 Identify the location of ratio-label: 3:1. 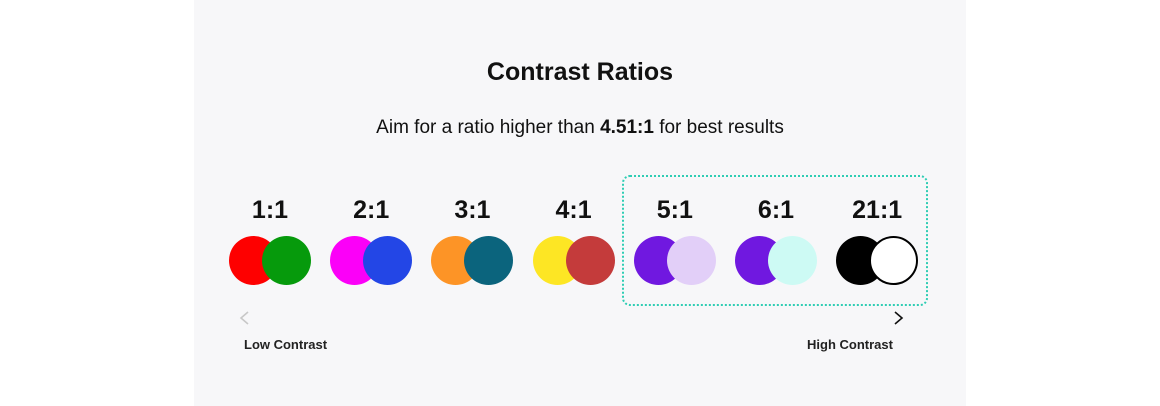
(472, 210).